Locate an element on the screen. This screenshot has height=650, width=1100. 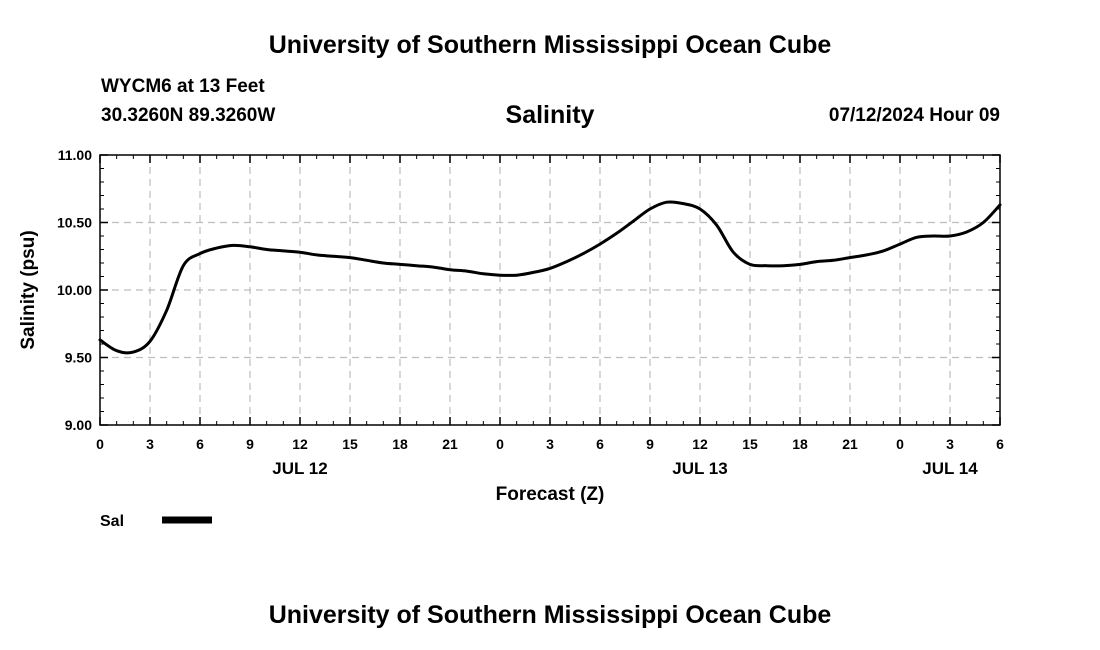
date-label: JUL 12 is located at coordinates (299, 468).